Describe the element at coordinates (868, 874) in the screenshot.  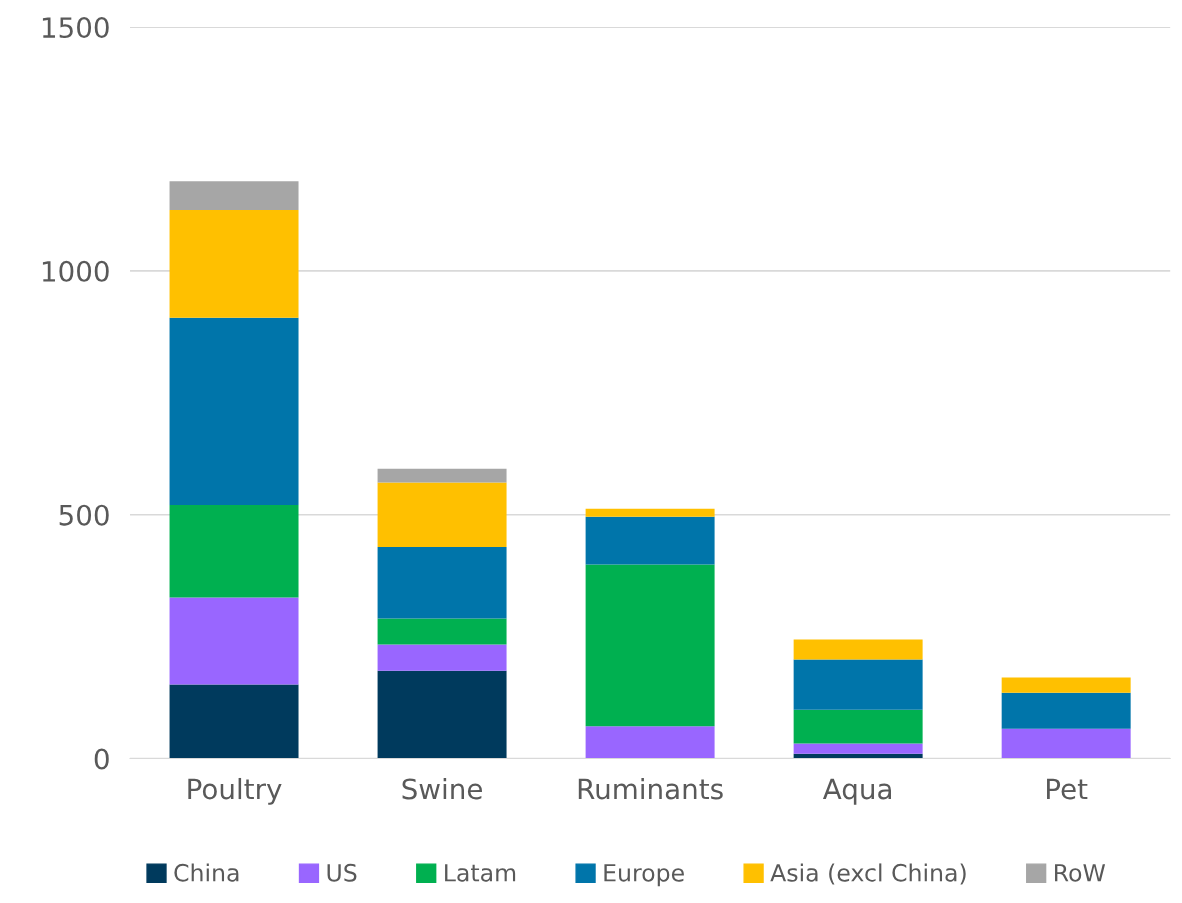
I see `legend-label: Asia (excl China)` at that location.